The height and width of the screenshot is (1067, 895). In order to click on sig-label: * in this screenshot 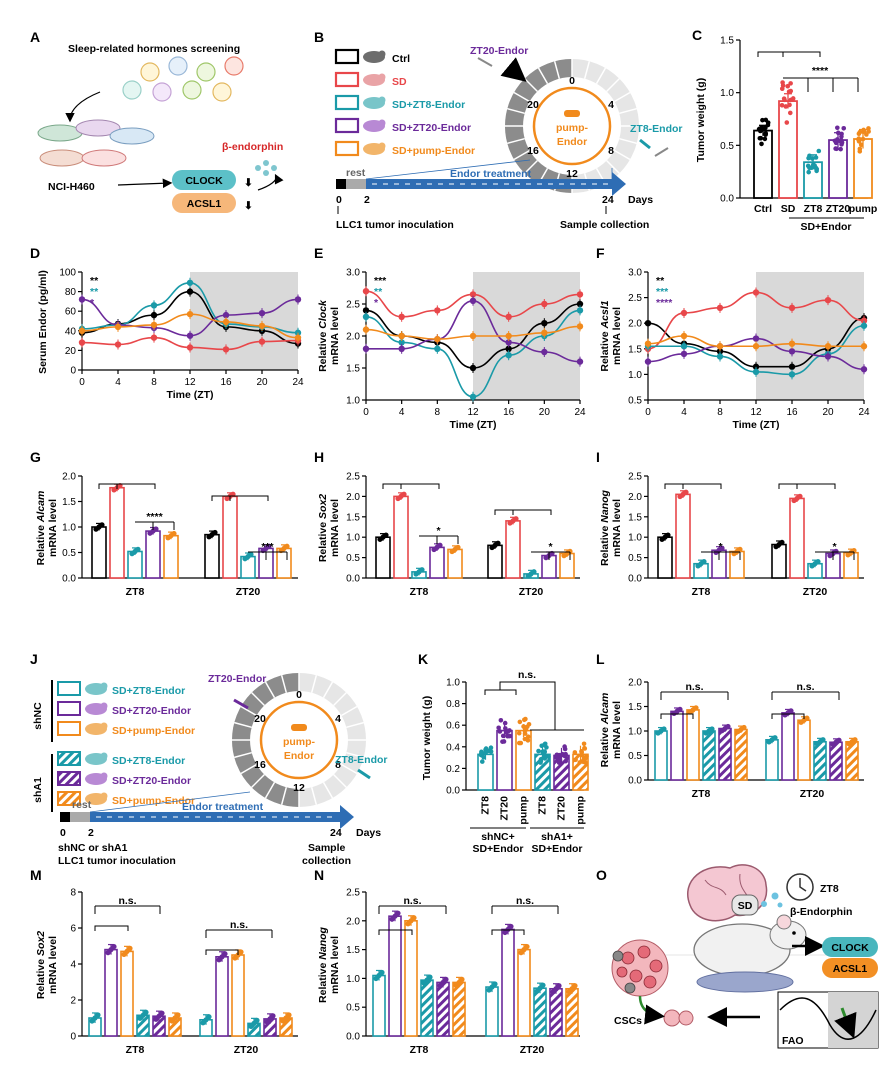, I will do `click(720, 547)`.